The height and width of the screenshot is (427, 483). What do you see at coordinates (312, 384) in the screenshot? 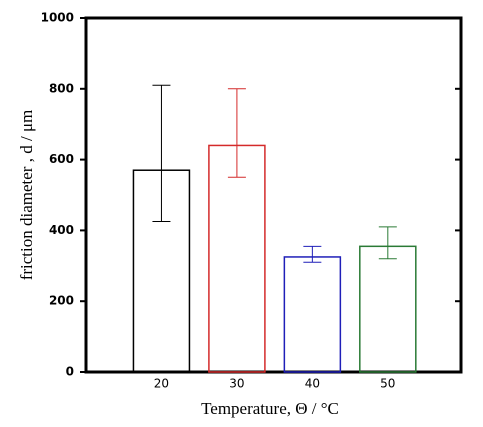
I see `x-tick-label: 40` at bounding box center [312, 384].